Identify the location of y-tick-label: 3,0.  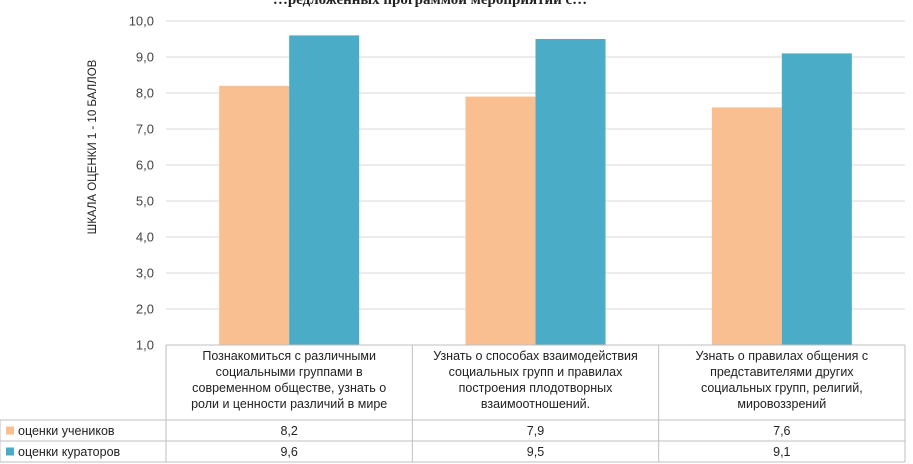
(145, 273).